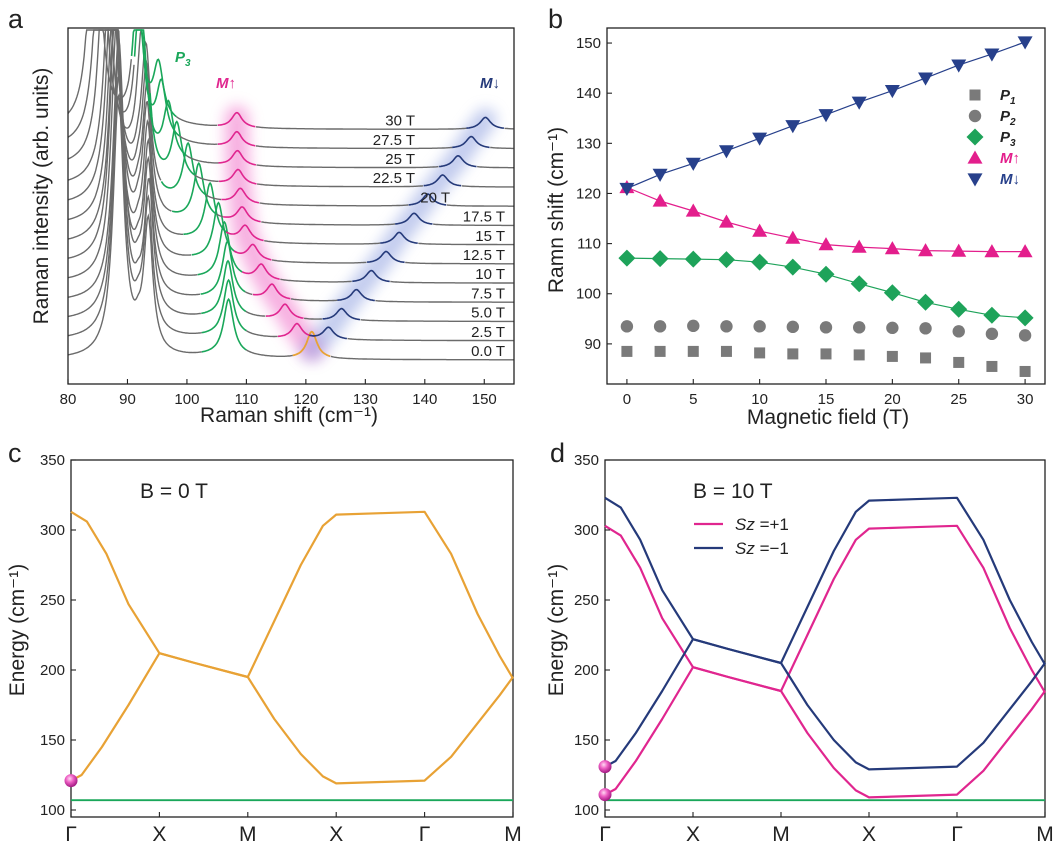  Describe the element at coordinates (52, 670) in the screenshot. I see `band-ytick-label: 200` at that location.